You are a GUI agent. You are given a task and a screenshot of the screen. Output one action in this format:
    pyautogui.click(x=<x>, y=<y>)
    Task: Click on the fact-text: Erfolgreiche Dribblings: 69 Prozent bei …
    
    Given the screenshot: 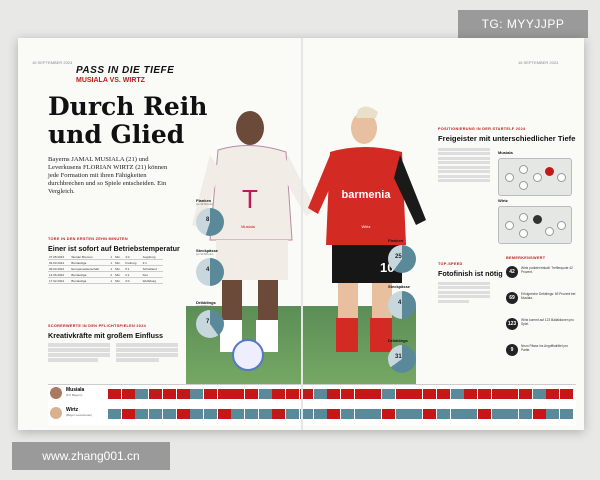 What is the action you would take?
    pyautogui.click(x=548, y=296)
    